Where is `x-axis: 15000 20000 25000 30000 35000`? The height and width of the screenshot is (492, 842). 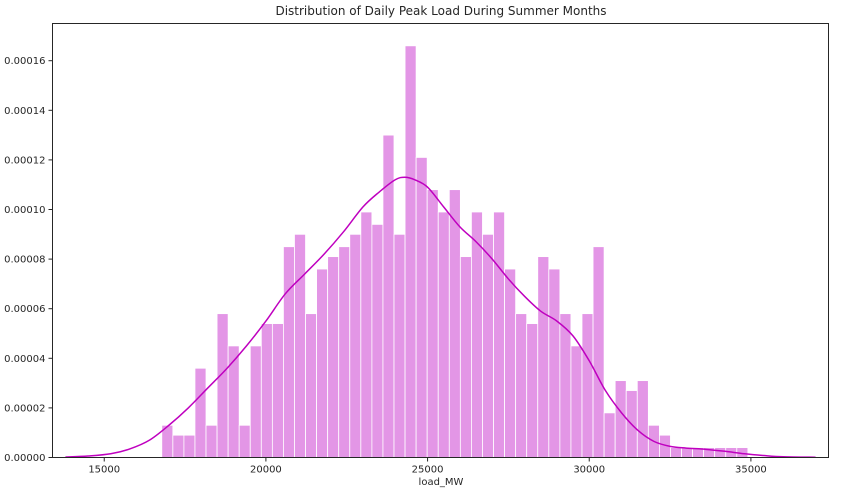 x-axis: 15000 20000 25000 30000 35000 is located at coordinates (427, 466).